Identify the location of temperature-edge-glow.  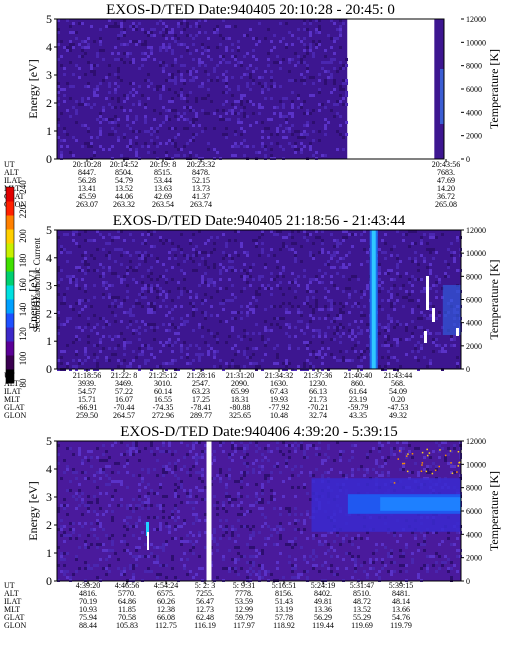
(442, 96).